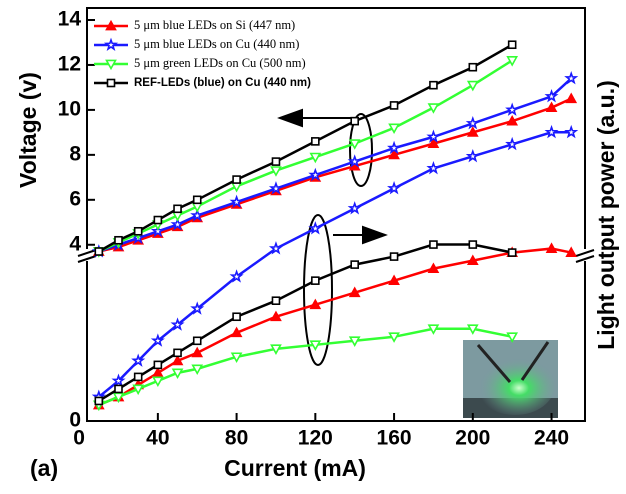 This screenshot has width=626, height=494. I want to click on x-tick-label: 200, so click(472, 438).